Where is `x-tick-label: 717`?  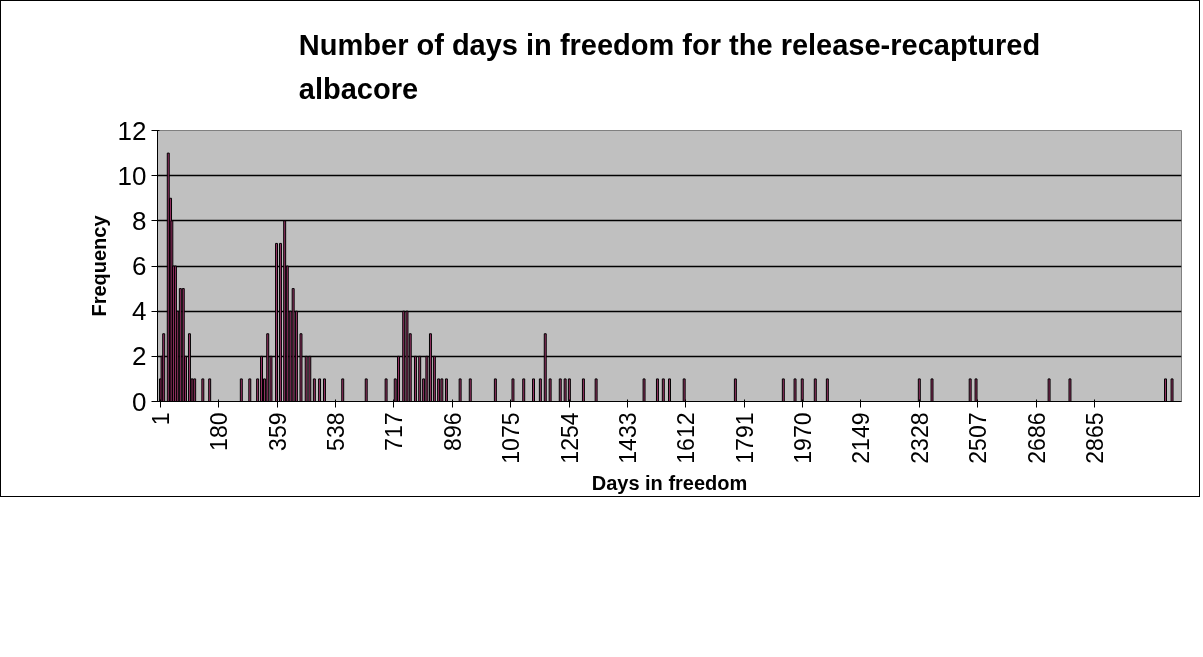
x-tick-label: 717 is located at coordinates (394, 431).